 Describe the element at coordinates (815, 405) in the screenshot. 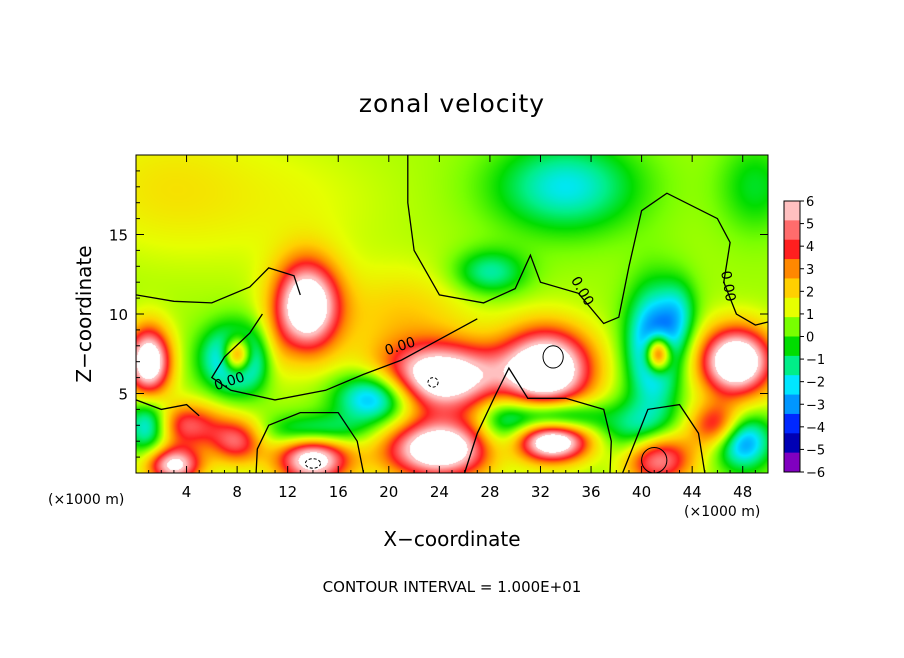

I see `colorbar-tick-label: −3` at that location.